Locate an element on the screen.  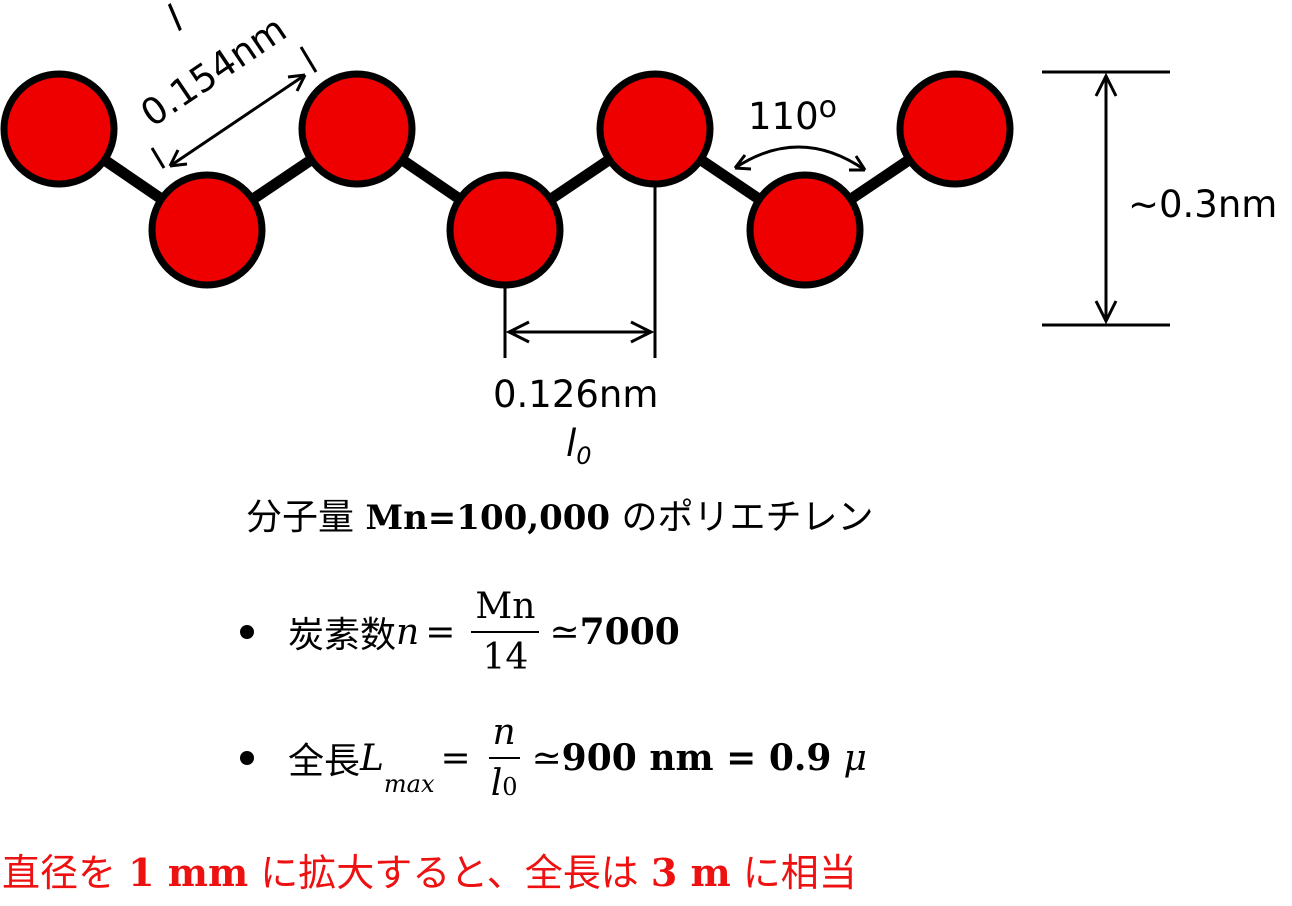
bond-angle-label: 110o is located at coordinates (792, 114).